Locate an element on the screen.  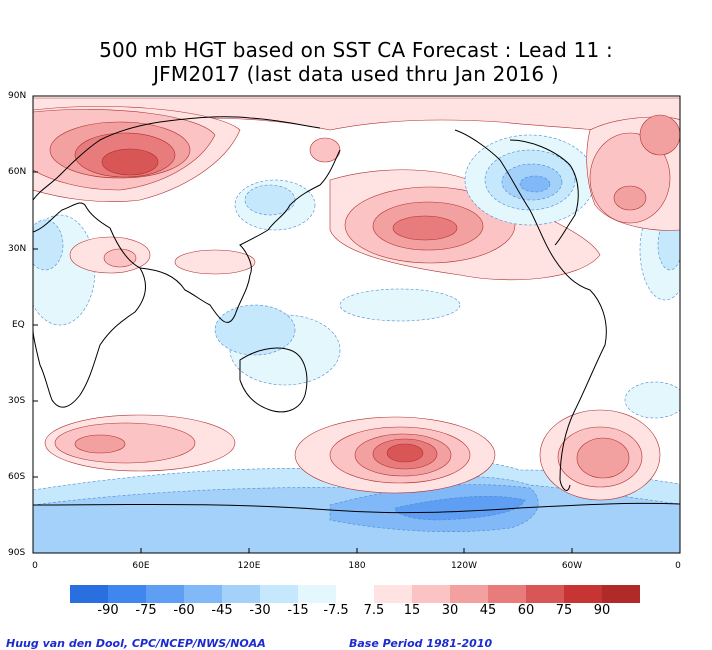
lat-label-30s: 30S is located at coordinates (17, 401).